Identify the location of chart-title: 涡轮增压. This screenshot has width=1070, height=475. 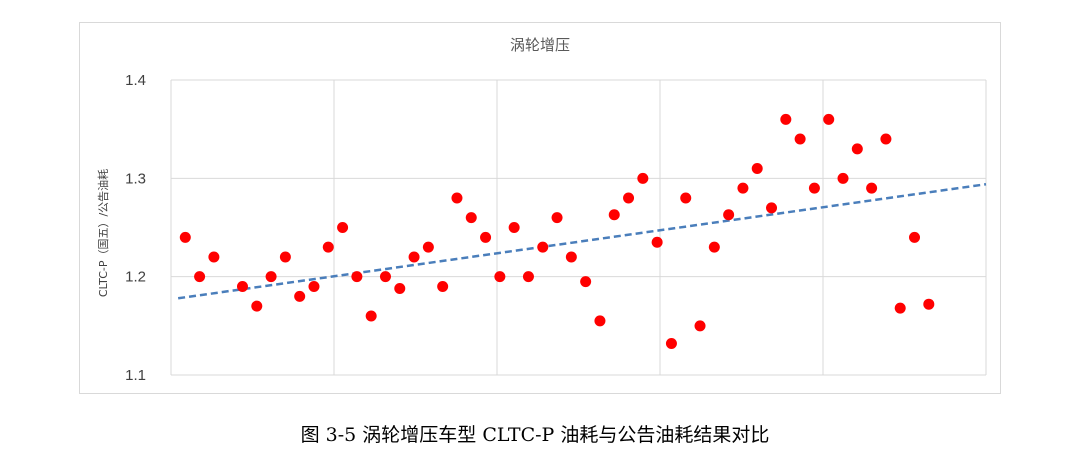
(540, 45).